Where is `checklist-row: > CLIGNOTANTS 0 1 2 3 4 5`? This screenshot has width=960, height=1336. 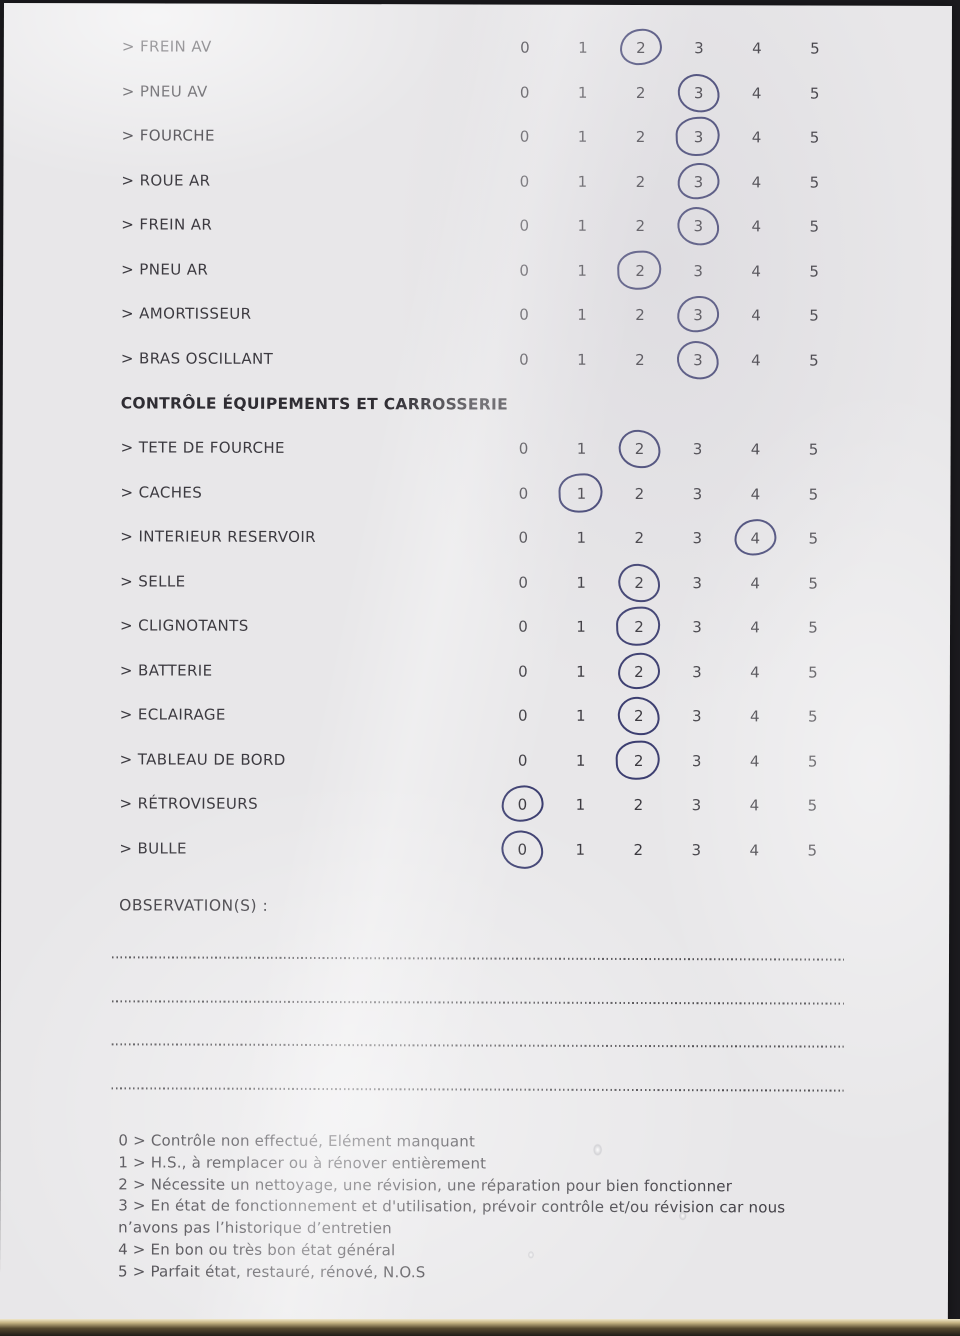 checklist-row: > CLIGNOTANTS 0 1 2 3 4 5 is located at coordinates (476, 626).